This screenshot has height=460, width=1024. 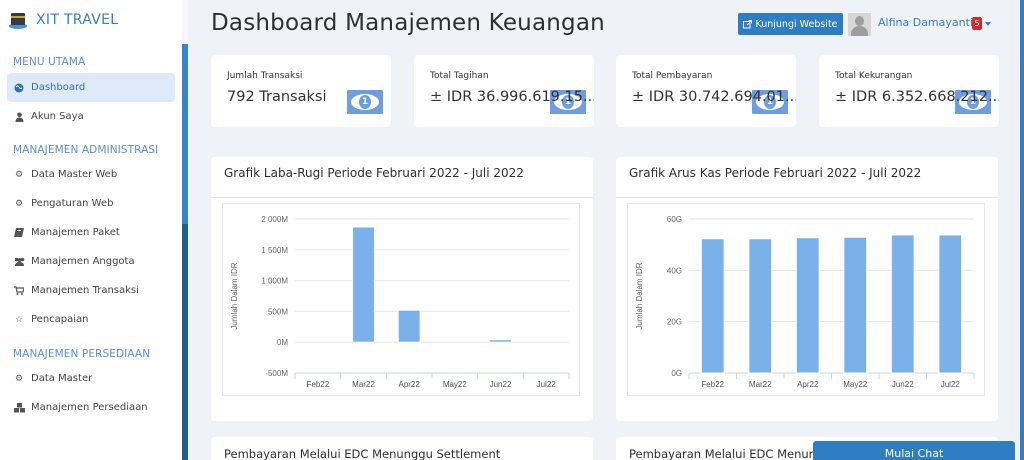 I want to click on stat-value: 792 Transaksi, so click(x=277, y=97).